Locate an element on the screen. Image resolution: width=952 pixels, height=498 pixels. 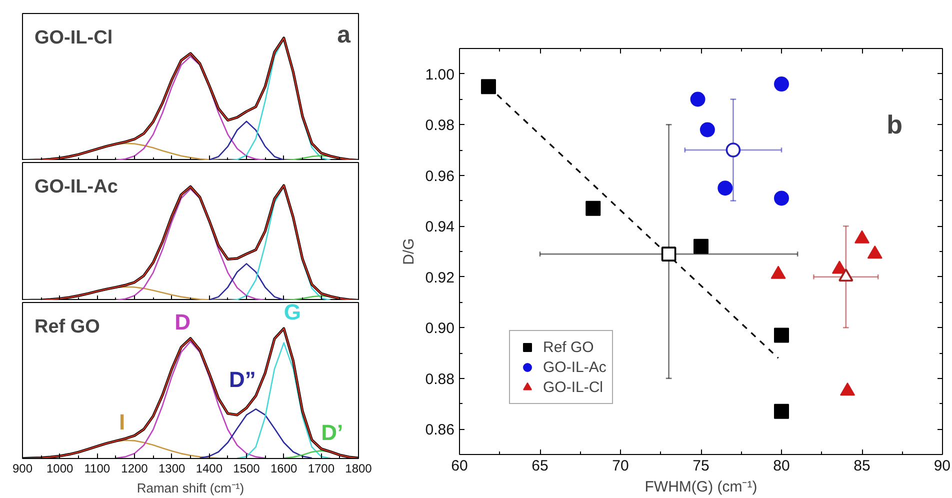
y-tick-label: 0.96 is located at coordinates (440, 176).